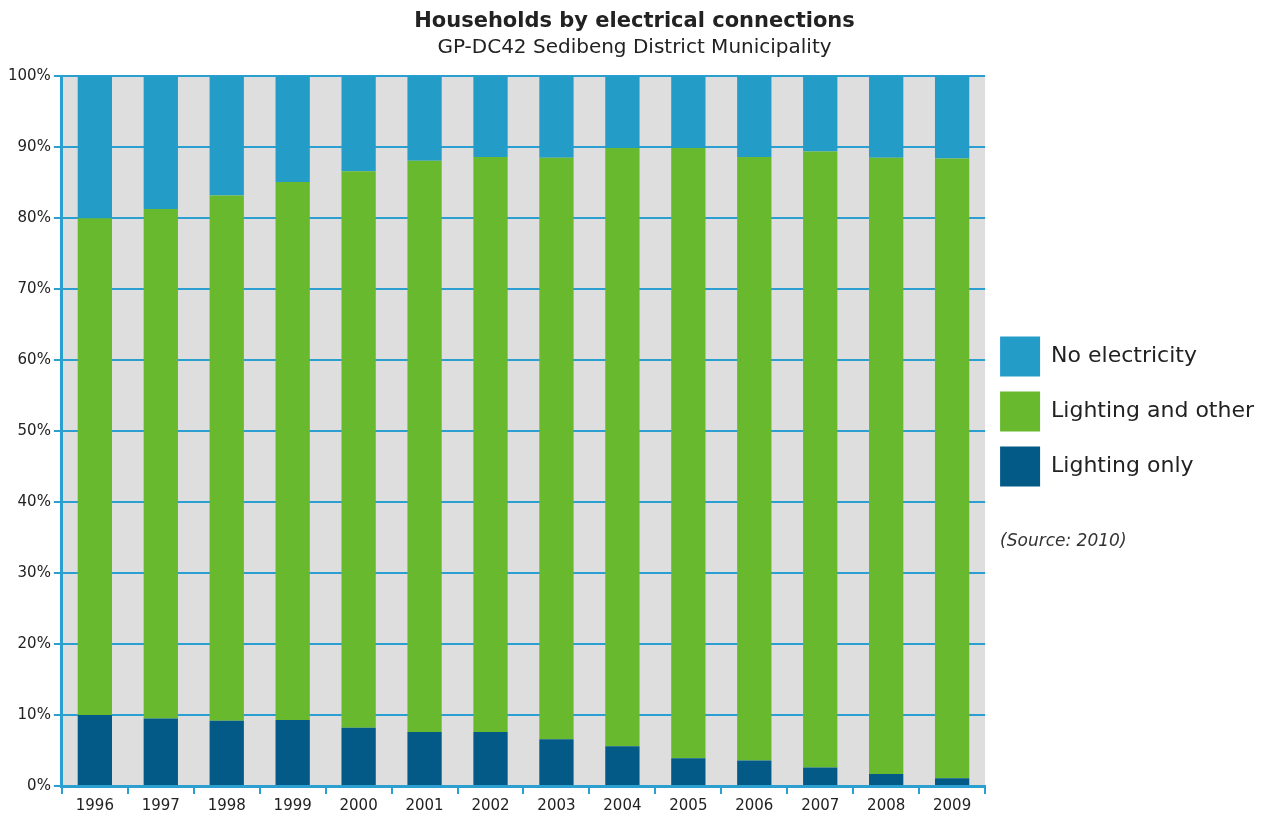 Image resolution: width=1269 pixels, height=823 pixels. Describe the element at coordinates (39, 784) in the screenshot. I see `y-tick-label: 0%` at that location.